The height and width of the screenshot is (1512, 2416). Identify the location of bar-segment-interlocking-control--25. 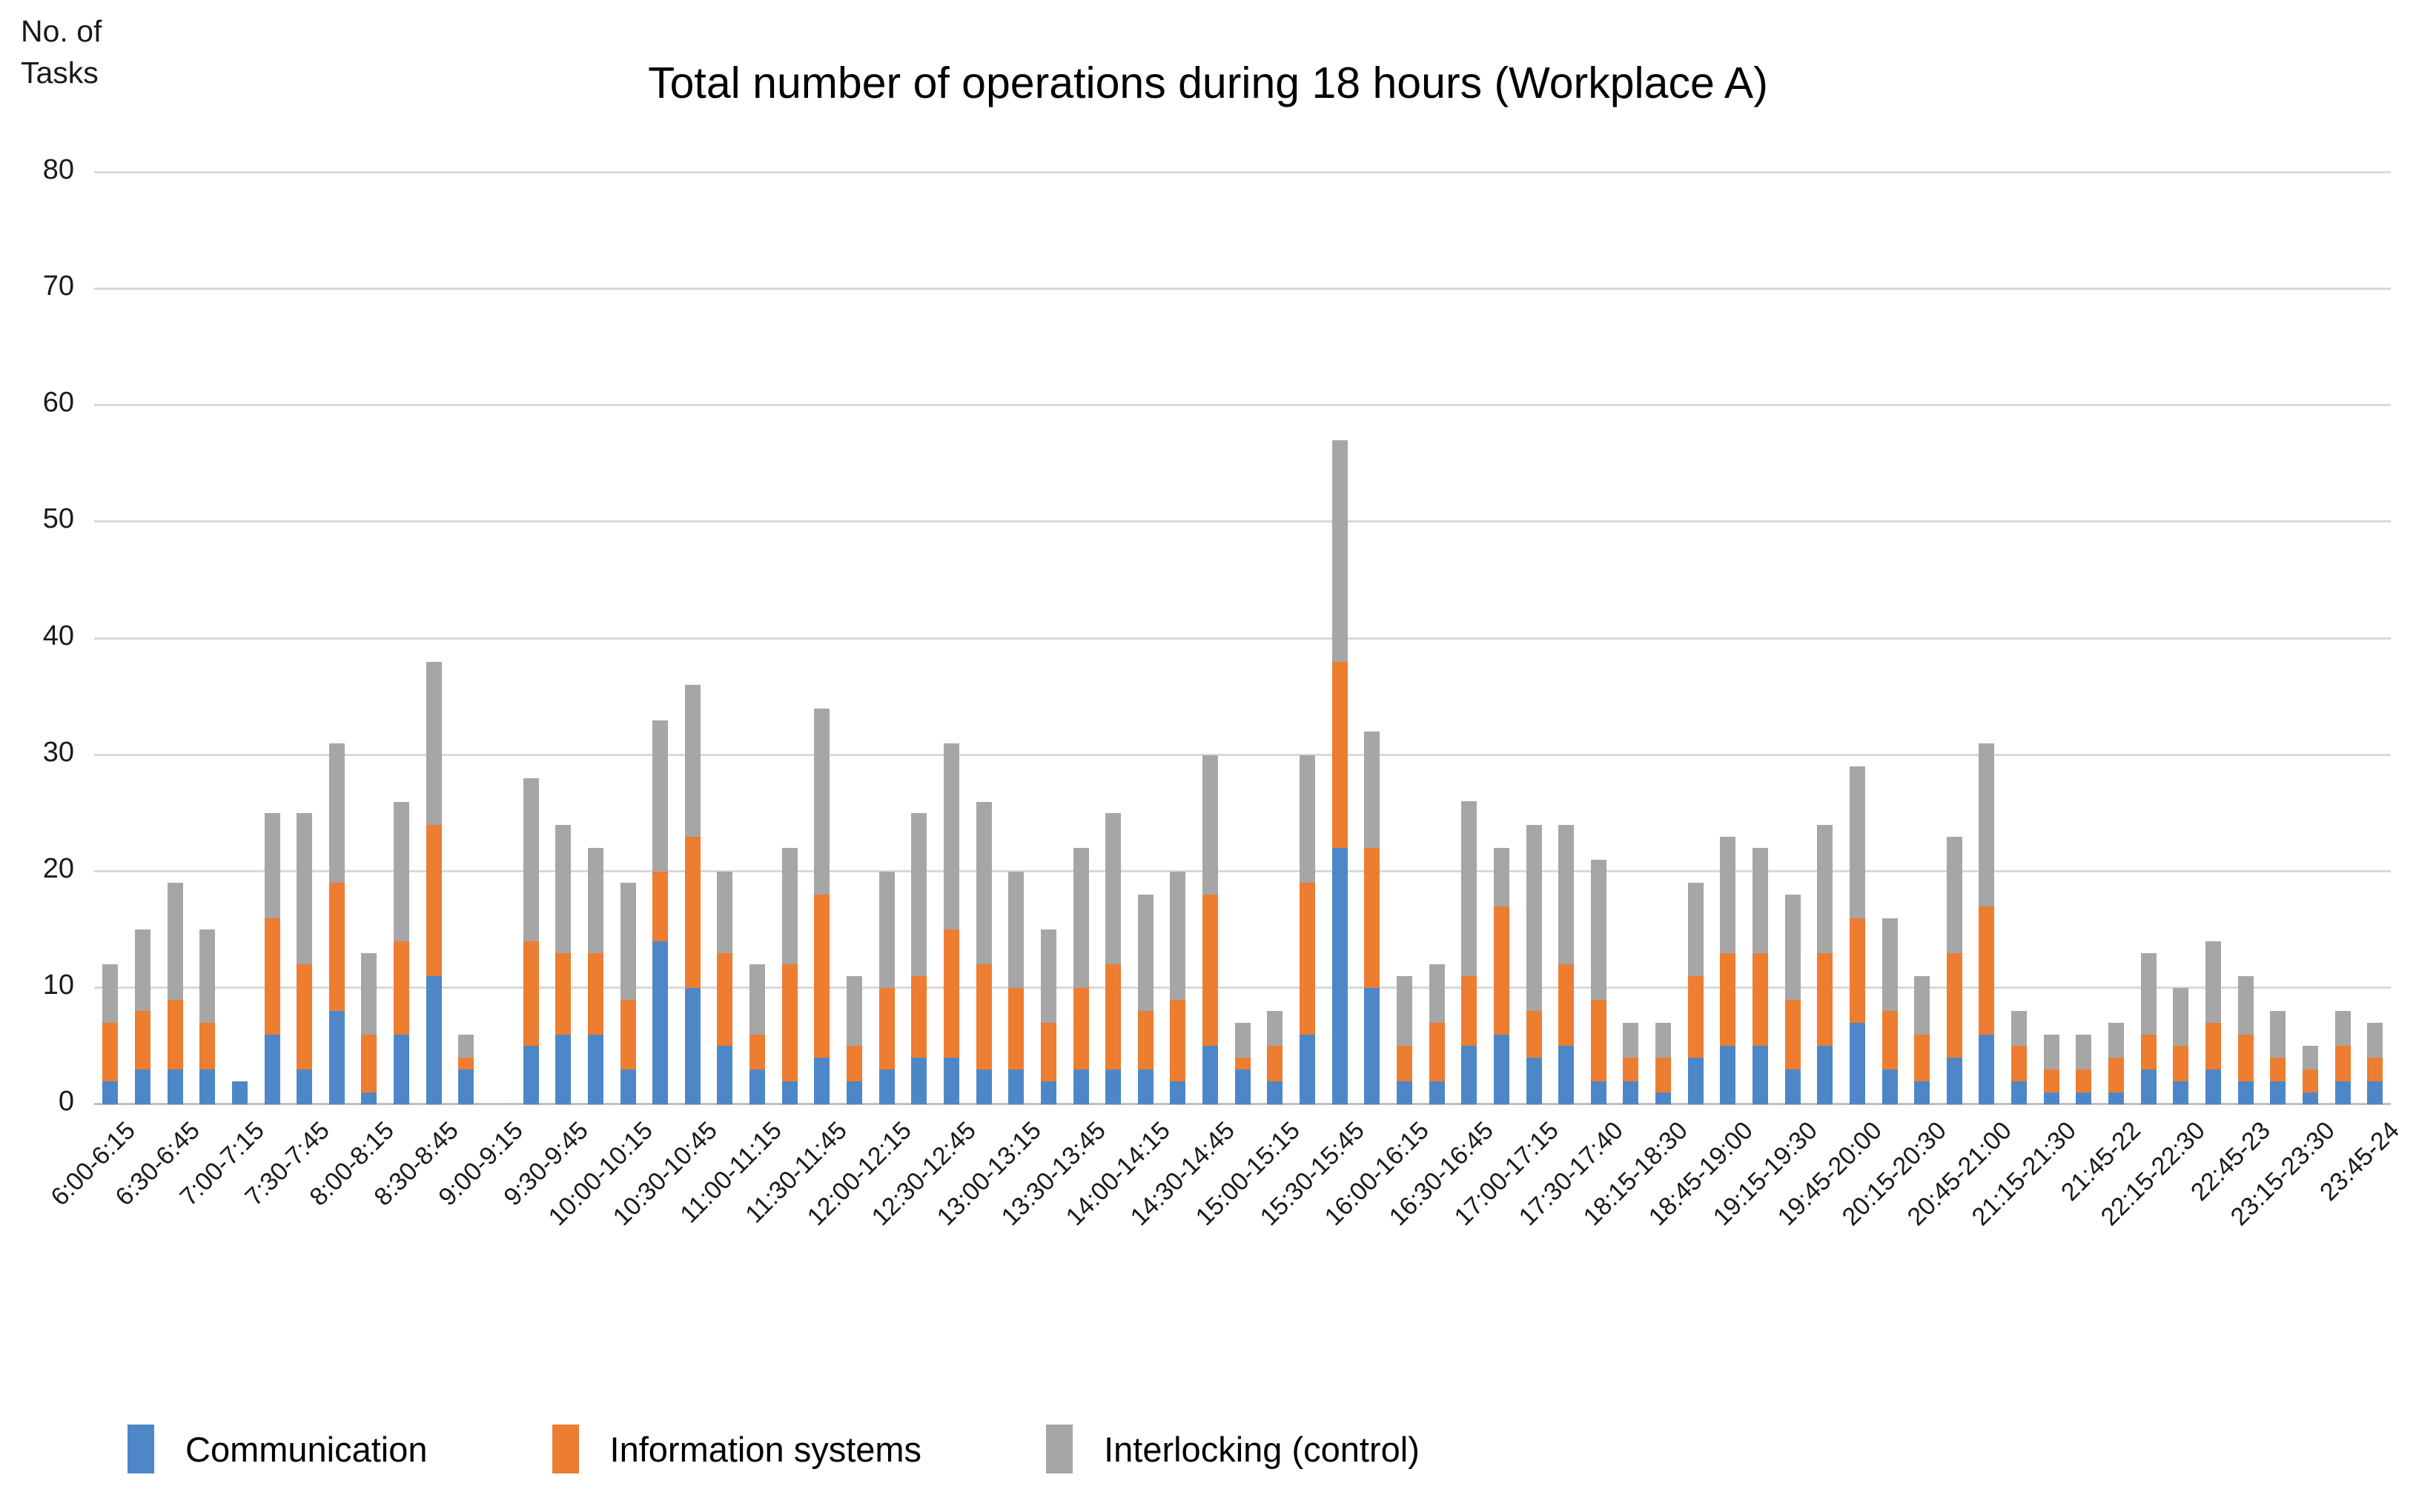
(919, 895).